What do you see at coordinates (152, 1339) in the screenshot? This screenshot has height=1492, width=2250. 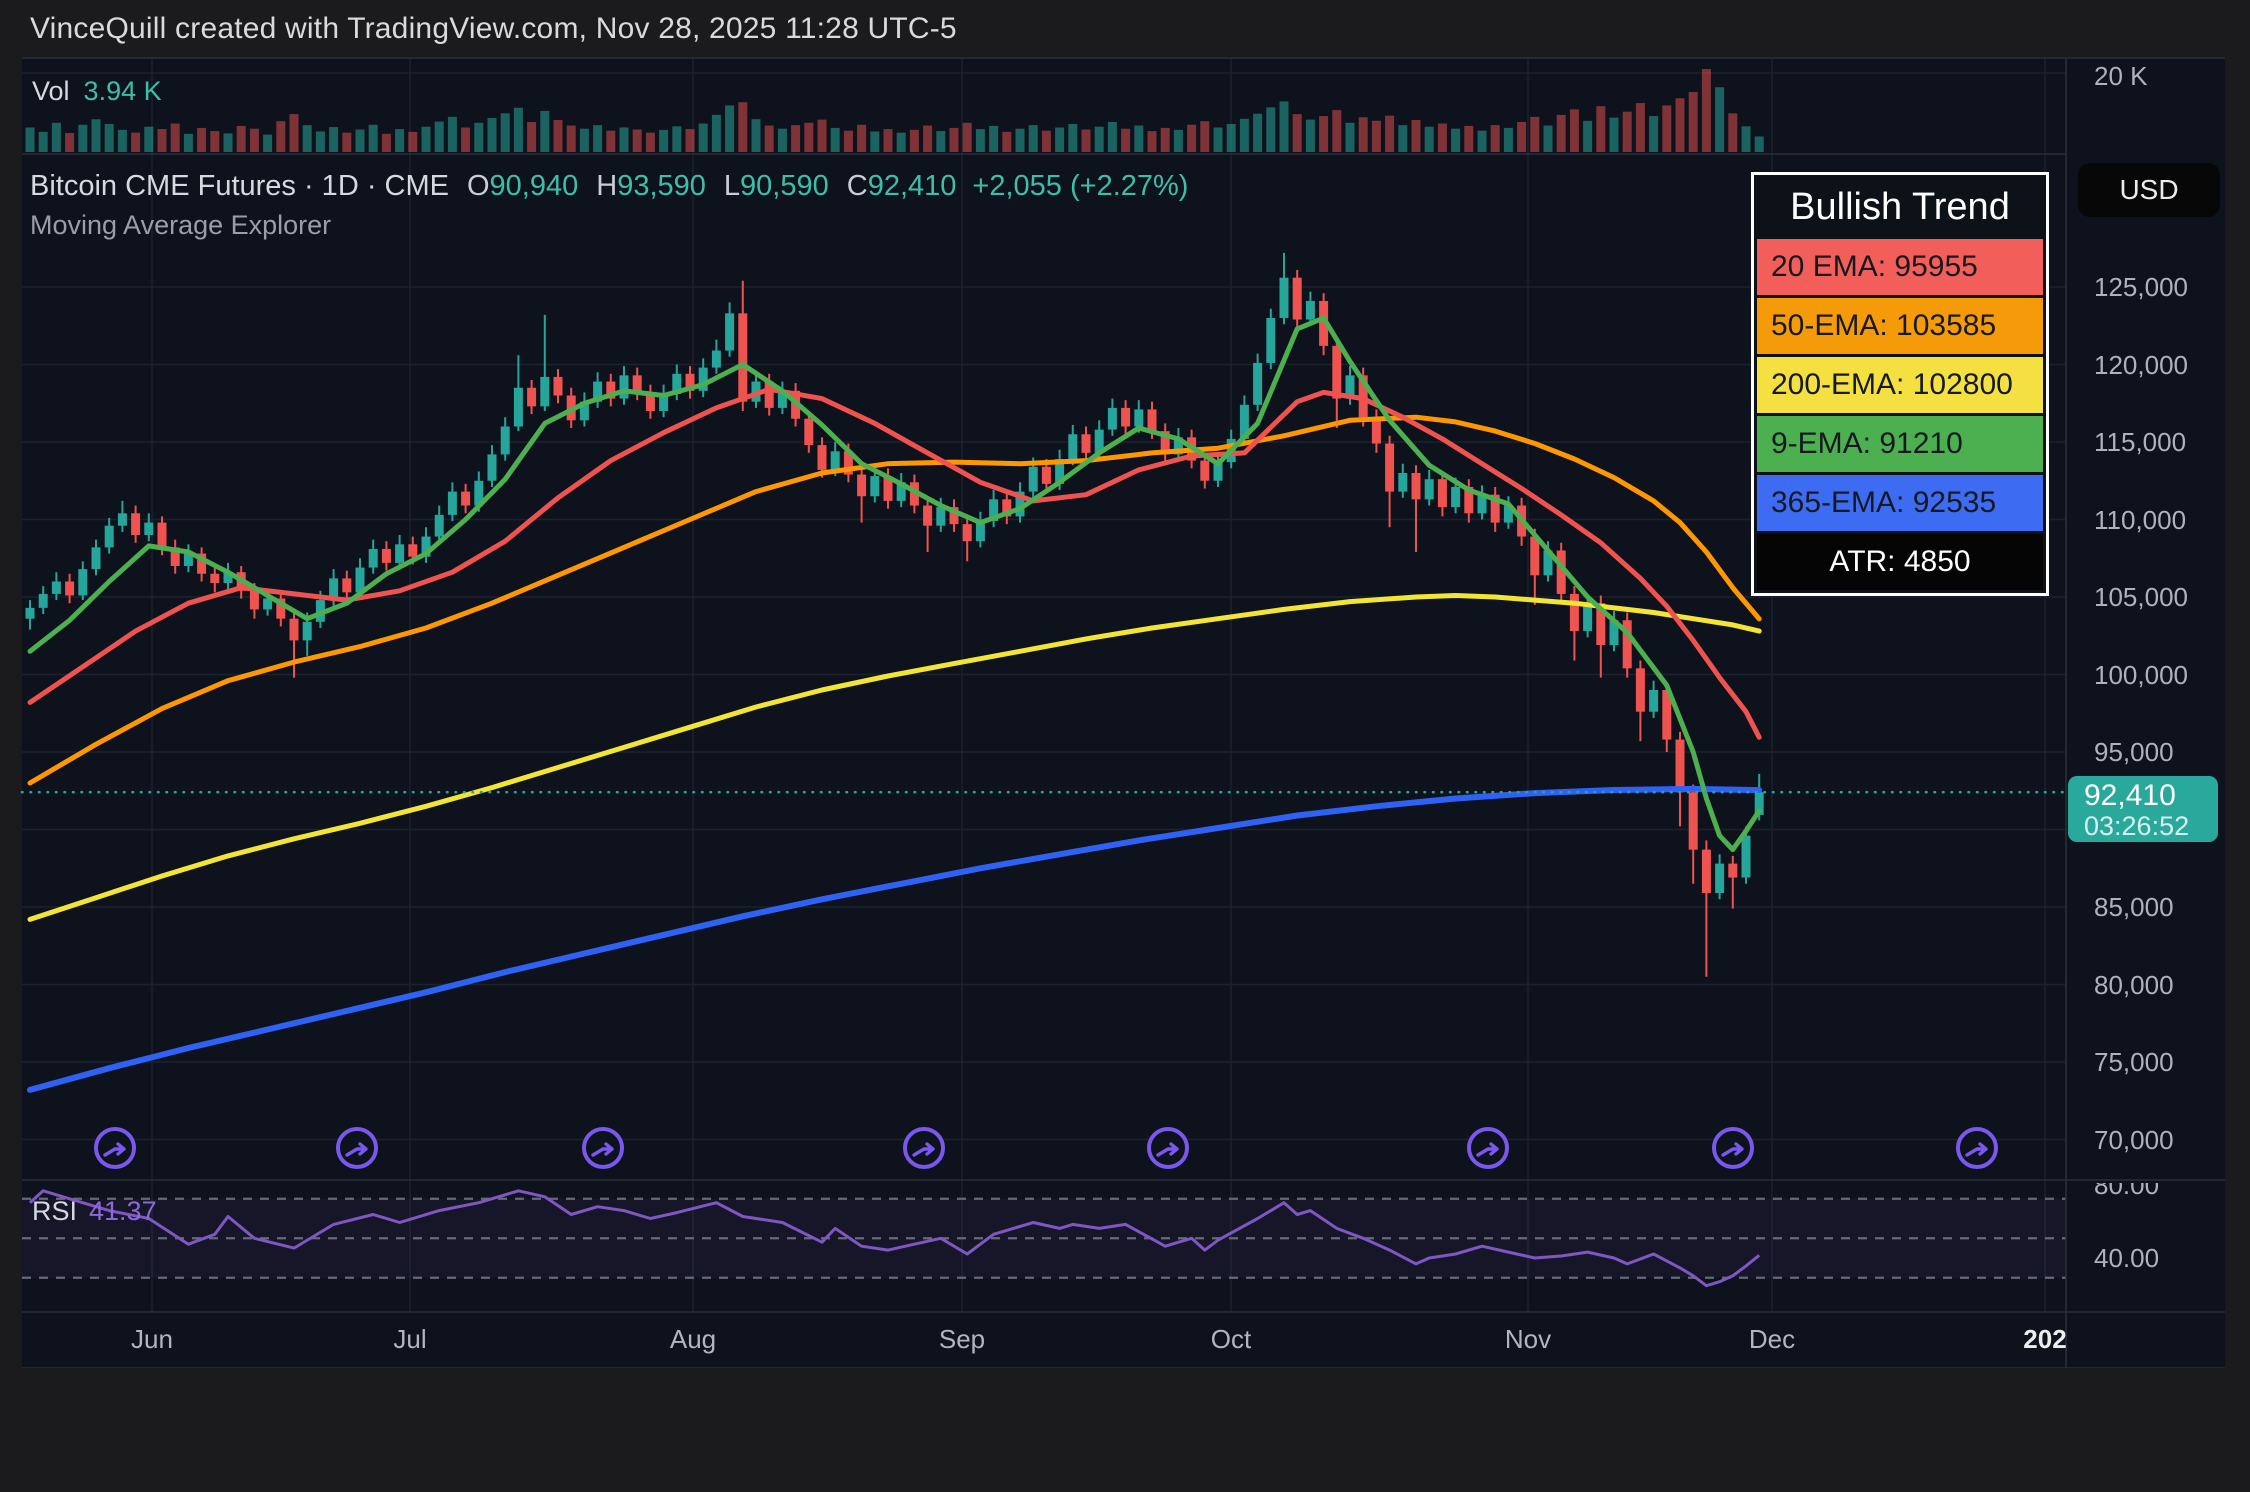 I see `month-label: Jun` at bounding box center [152, 1339].